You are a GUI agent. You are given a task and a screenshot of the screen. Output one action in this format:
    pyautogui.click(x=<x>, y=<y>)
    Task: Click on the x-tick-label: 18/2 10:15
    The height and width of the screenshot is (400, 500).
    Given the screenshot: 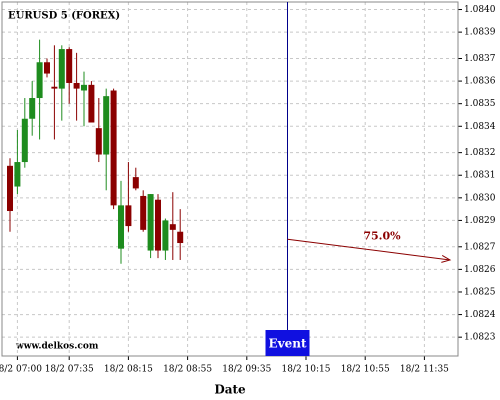 What is the action you would take?
    pyautogui.click(x=305, y=370)
    